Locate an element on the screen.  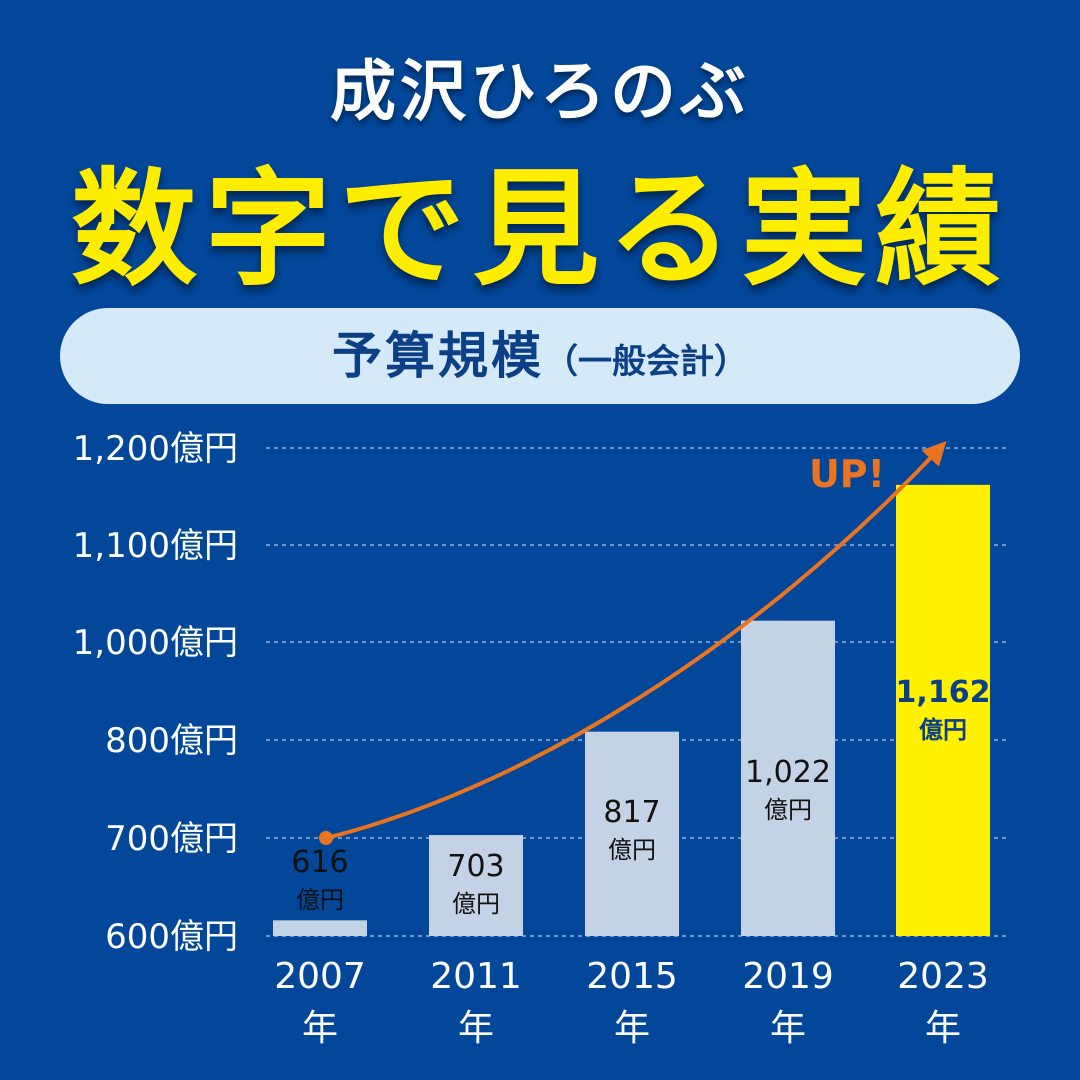
data-label: 817 is located at coordinates (631, 812).